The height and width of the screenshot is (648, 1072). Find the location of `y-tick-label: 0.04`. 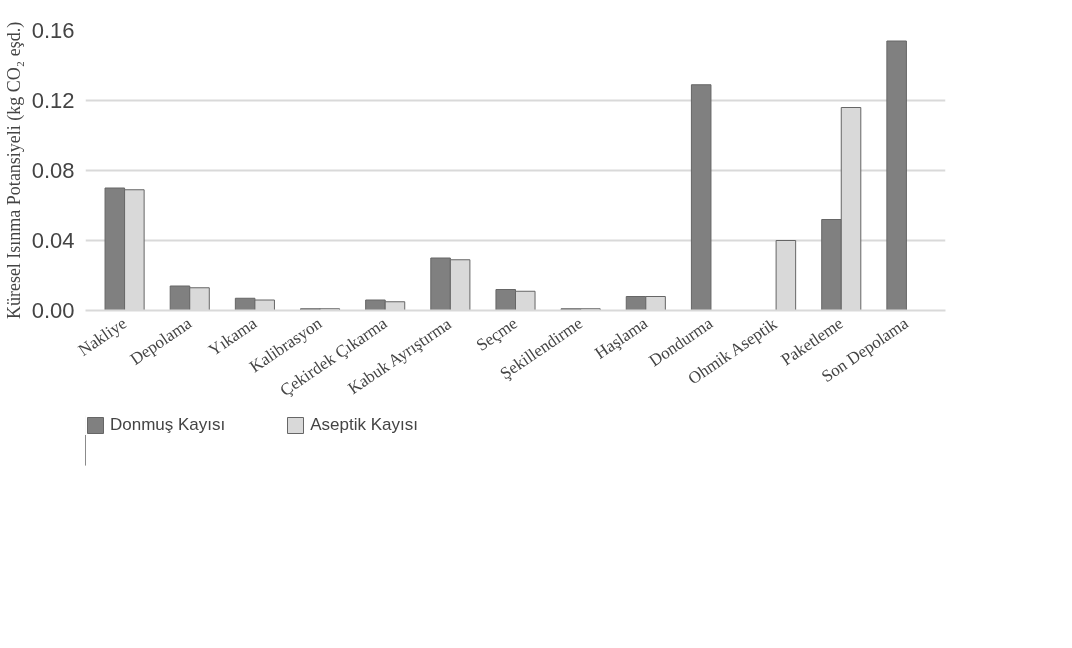

y-tick-label: 0.04 is located at coordinates (53, 240).